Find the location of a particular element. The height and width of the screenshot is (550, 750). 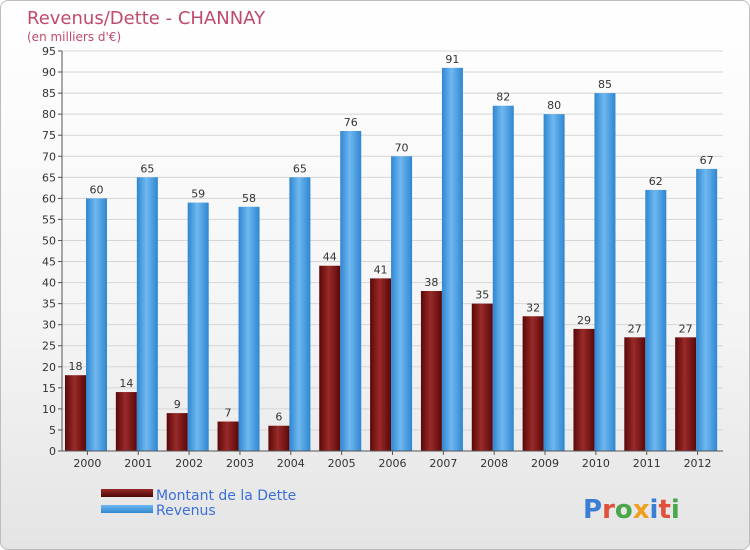

bar-debt-2006 is located at coordinates (381, 364).